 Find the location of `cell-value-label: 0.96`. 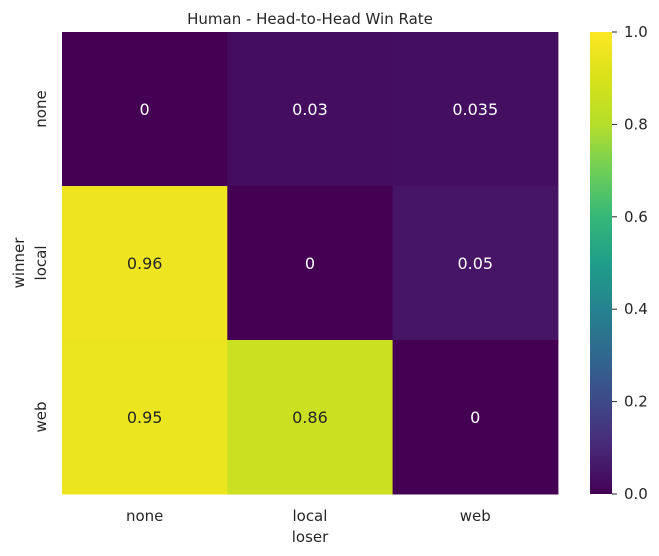

cell-value-label: 0.96 is located at coordinates (145, 263).